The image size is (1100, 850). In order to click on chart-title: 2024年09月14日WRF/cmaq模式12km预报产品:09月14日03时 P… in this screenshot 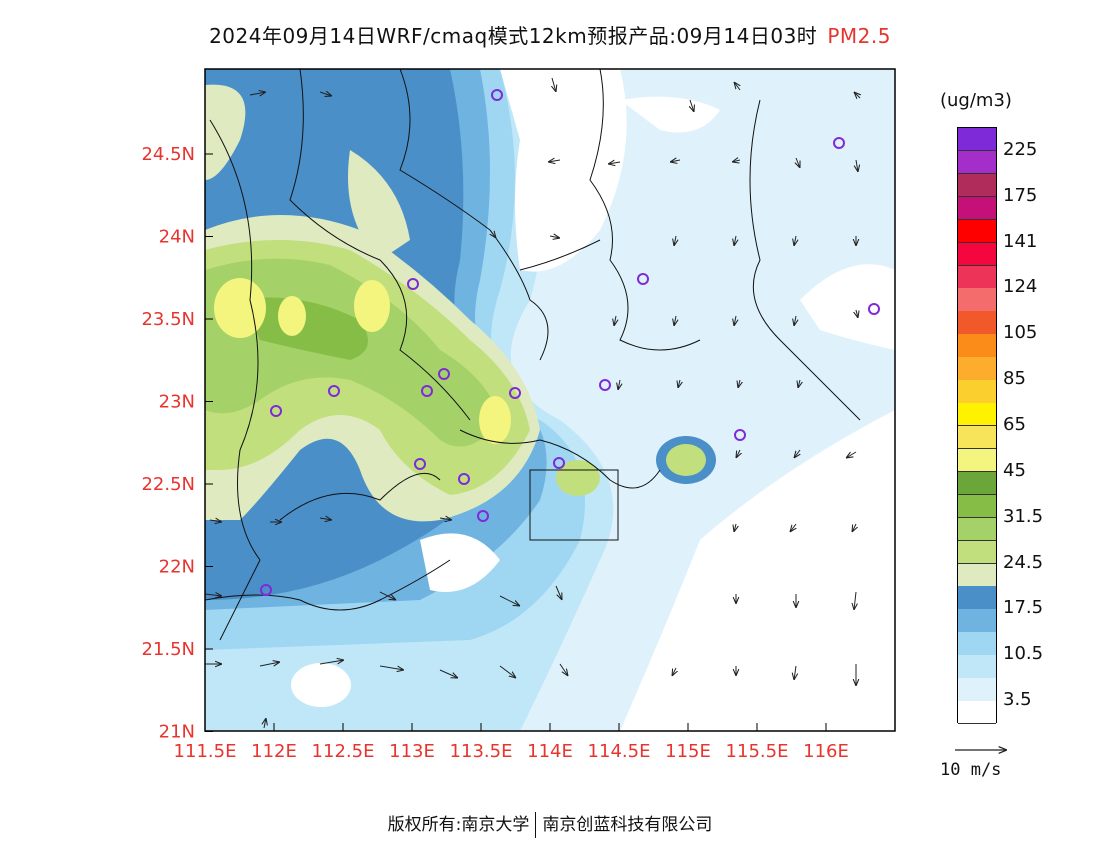, I will do `click(550, 34)`.